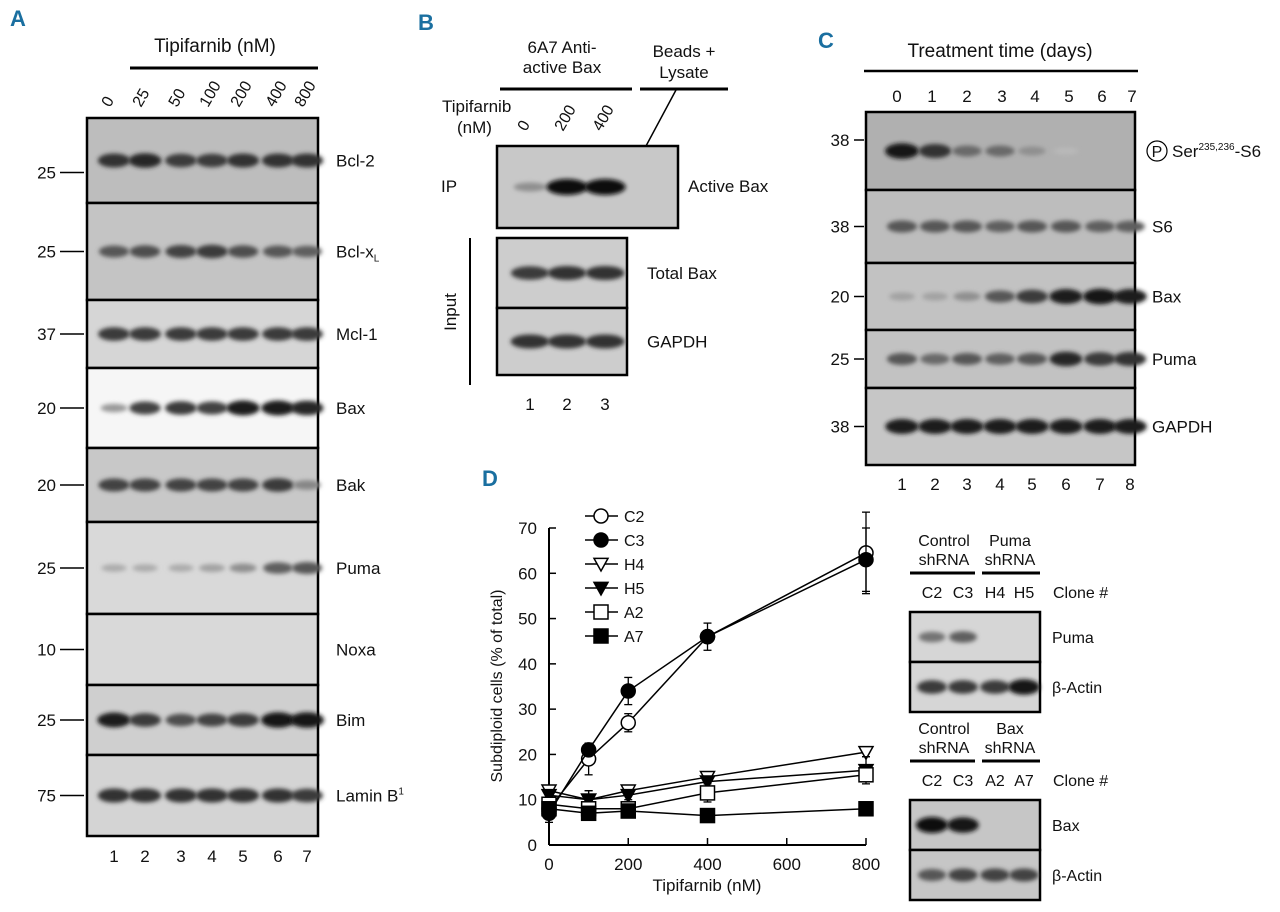 This screenshot has height=912, width=1280. Describe the element at coordinates (277, 94) in the screenshot. I see `concentration-label: 400` at that location.